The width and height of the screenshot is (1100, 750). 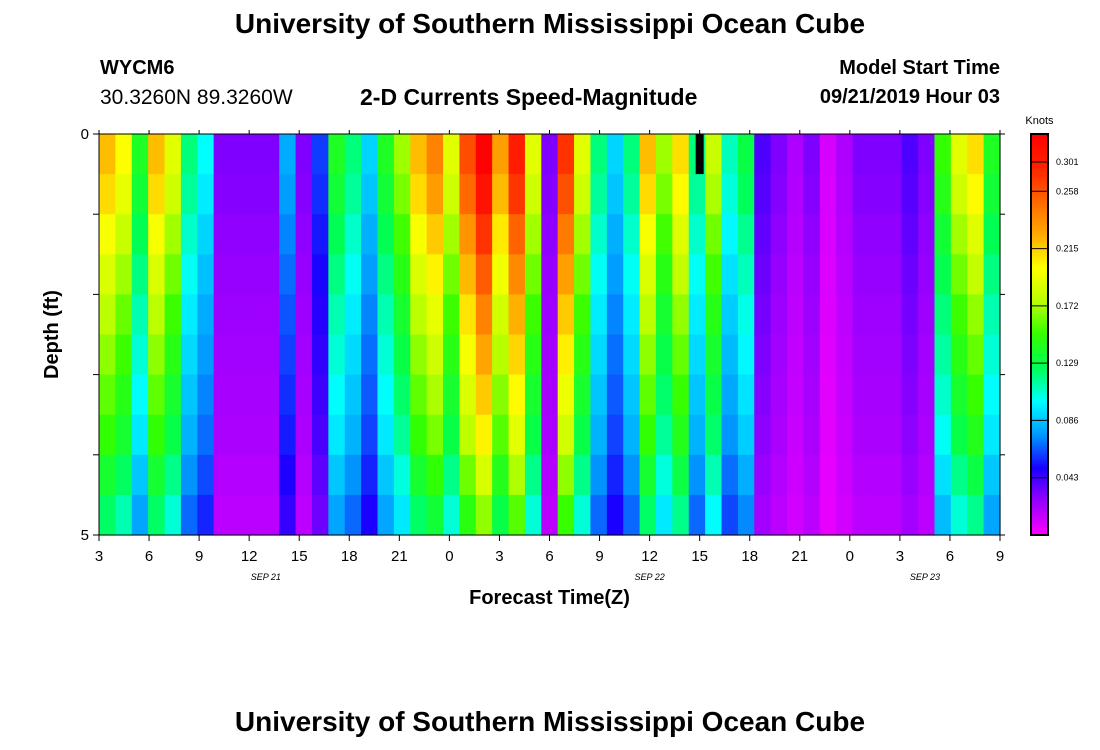 What do you see at coordinates (850, 556) in the screenshot?
I see `x-tick-label: 0` at bounding box center [850, 556].